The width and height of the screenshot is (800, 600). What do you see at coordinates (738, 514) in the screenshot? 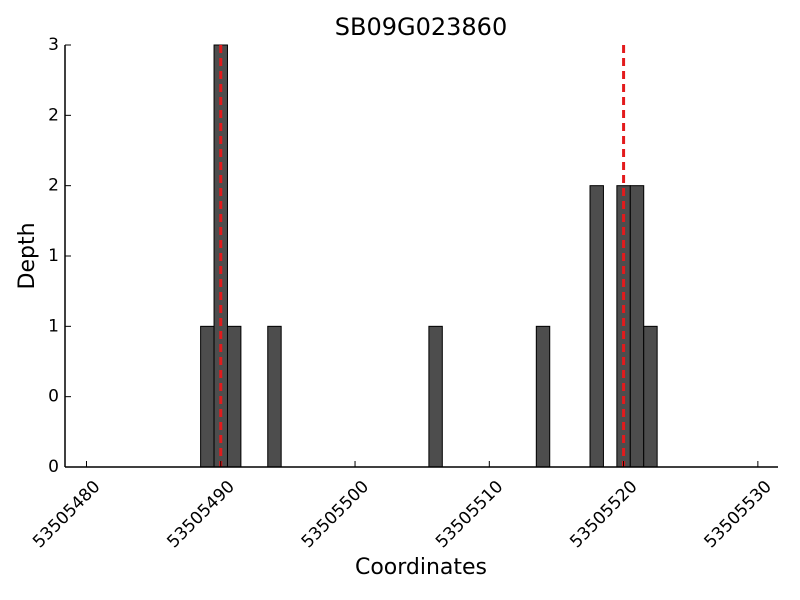
I see `x-tick-label: 53505530` at bounding box center [738, 514].